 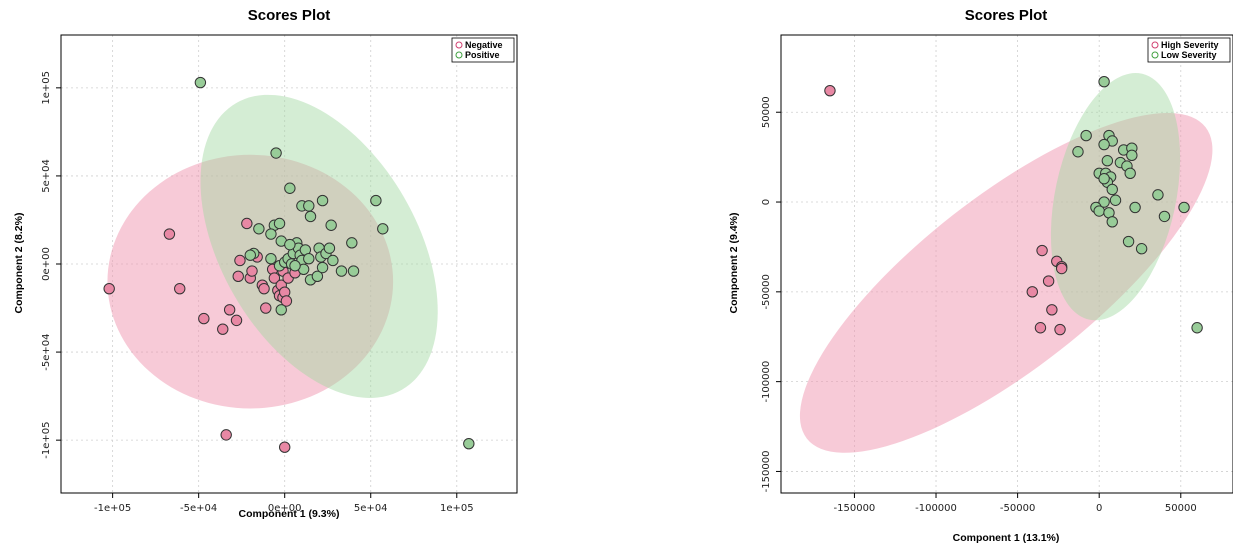 I want to click on plot2-ytick-label-3: 0, so click(x=766, y=202).